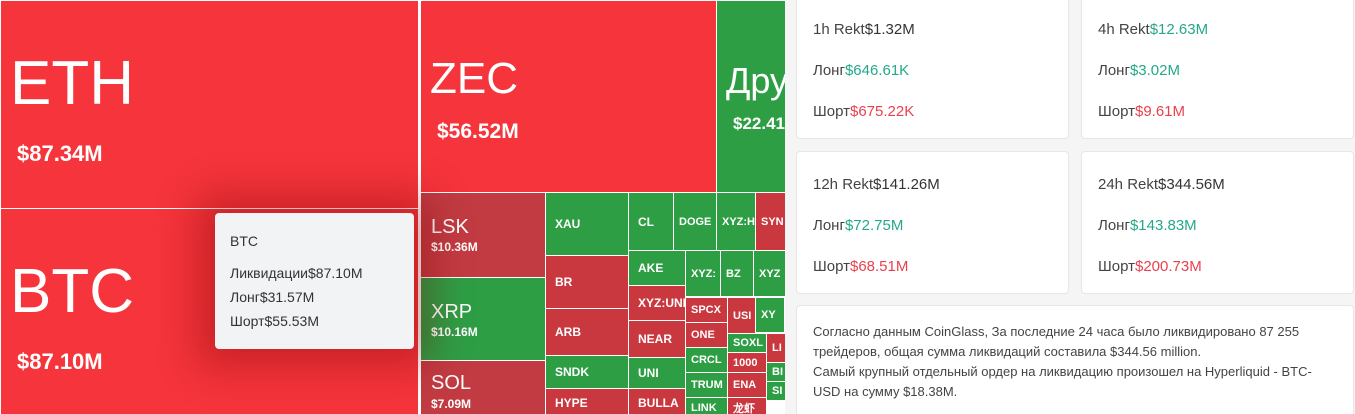 The image size is (1355, 414). I want to click on tile-label: Дру, so click(755, 80).